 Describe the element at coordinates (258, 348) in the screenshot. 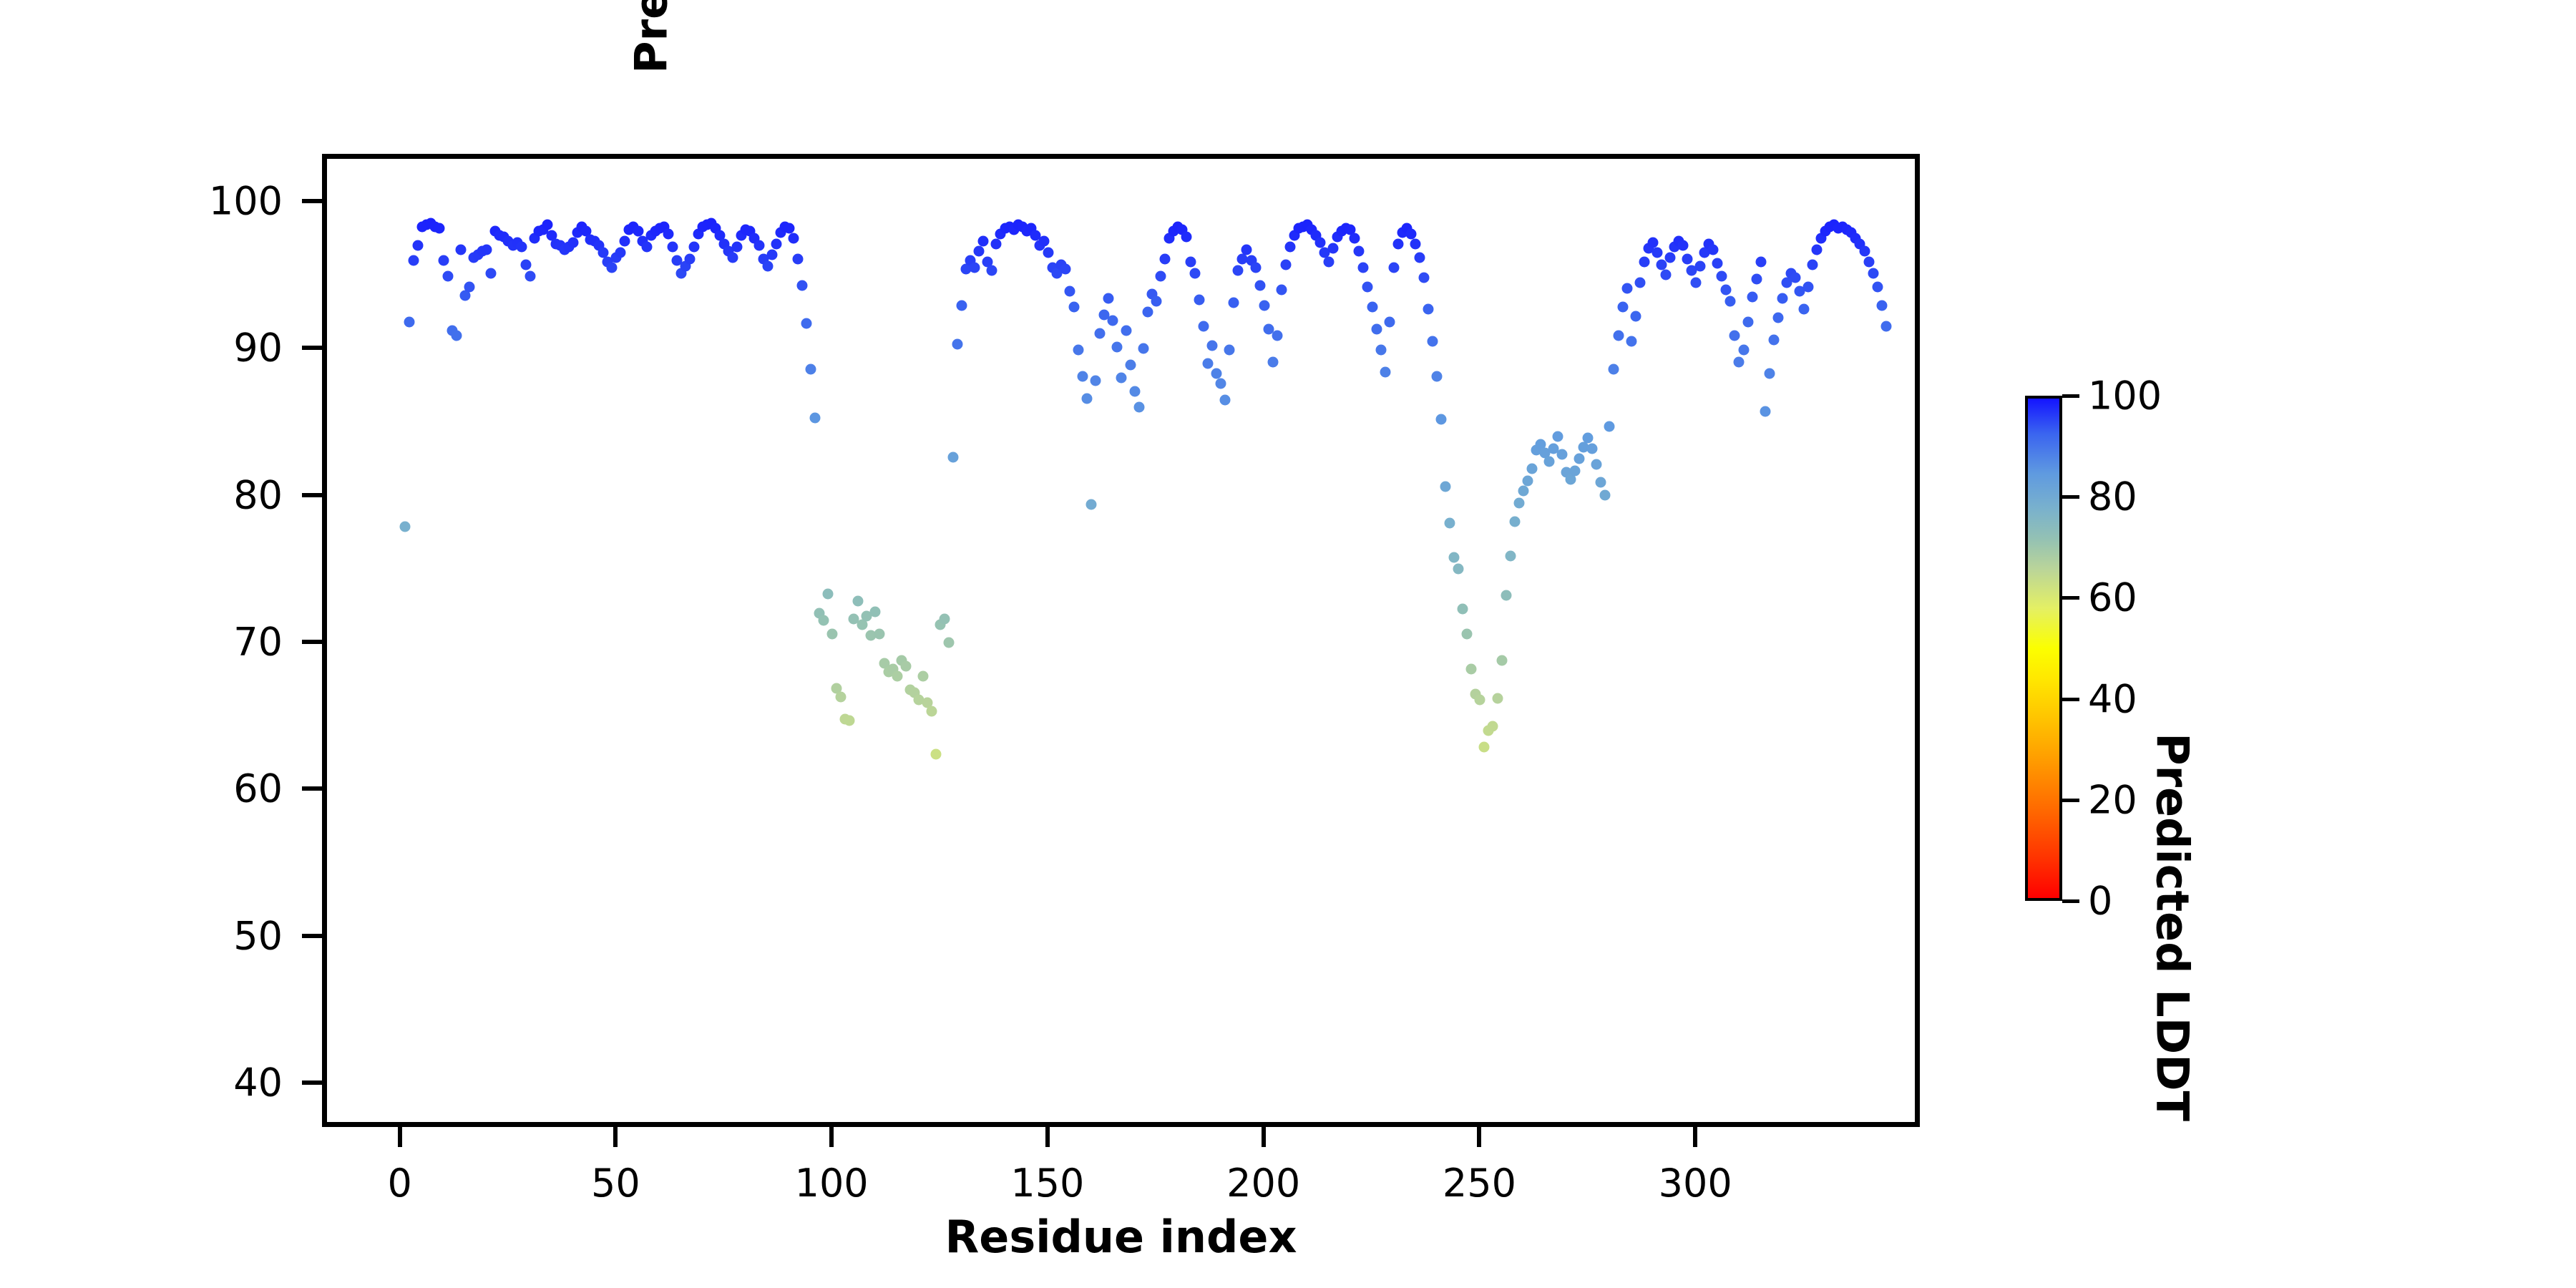

I see `y-axis-tick-label: 90` at that location.